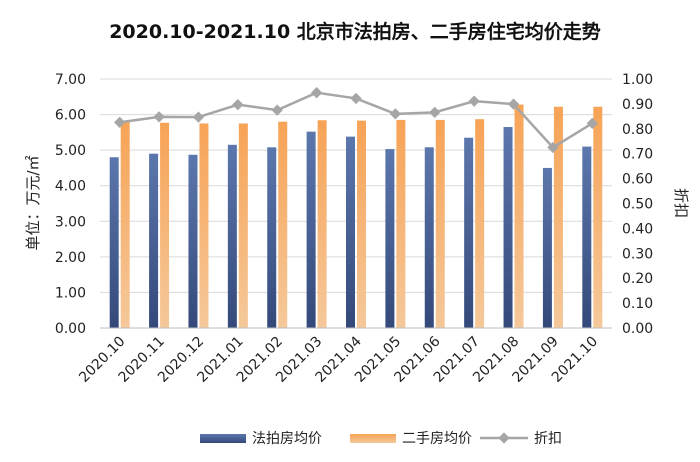 Image resolution: width=700 pixels, height=462 pixels. Describe the element at coordinates (373, 438) in the screenshot. I see `legend-swatch-resale` at that location.